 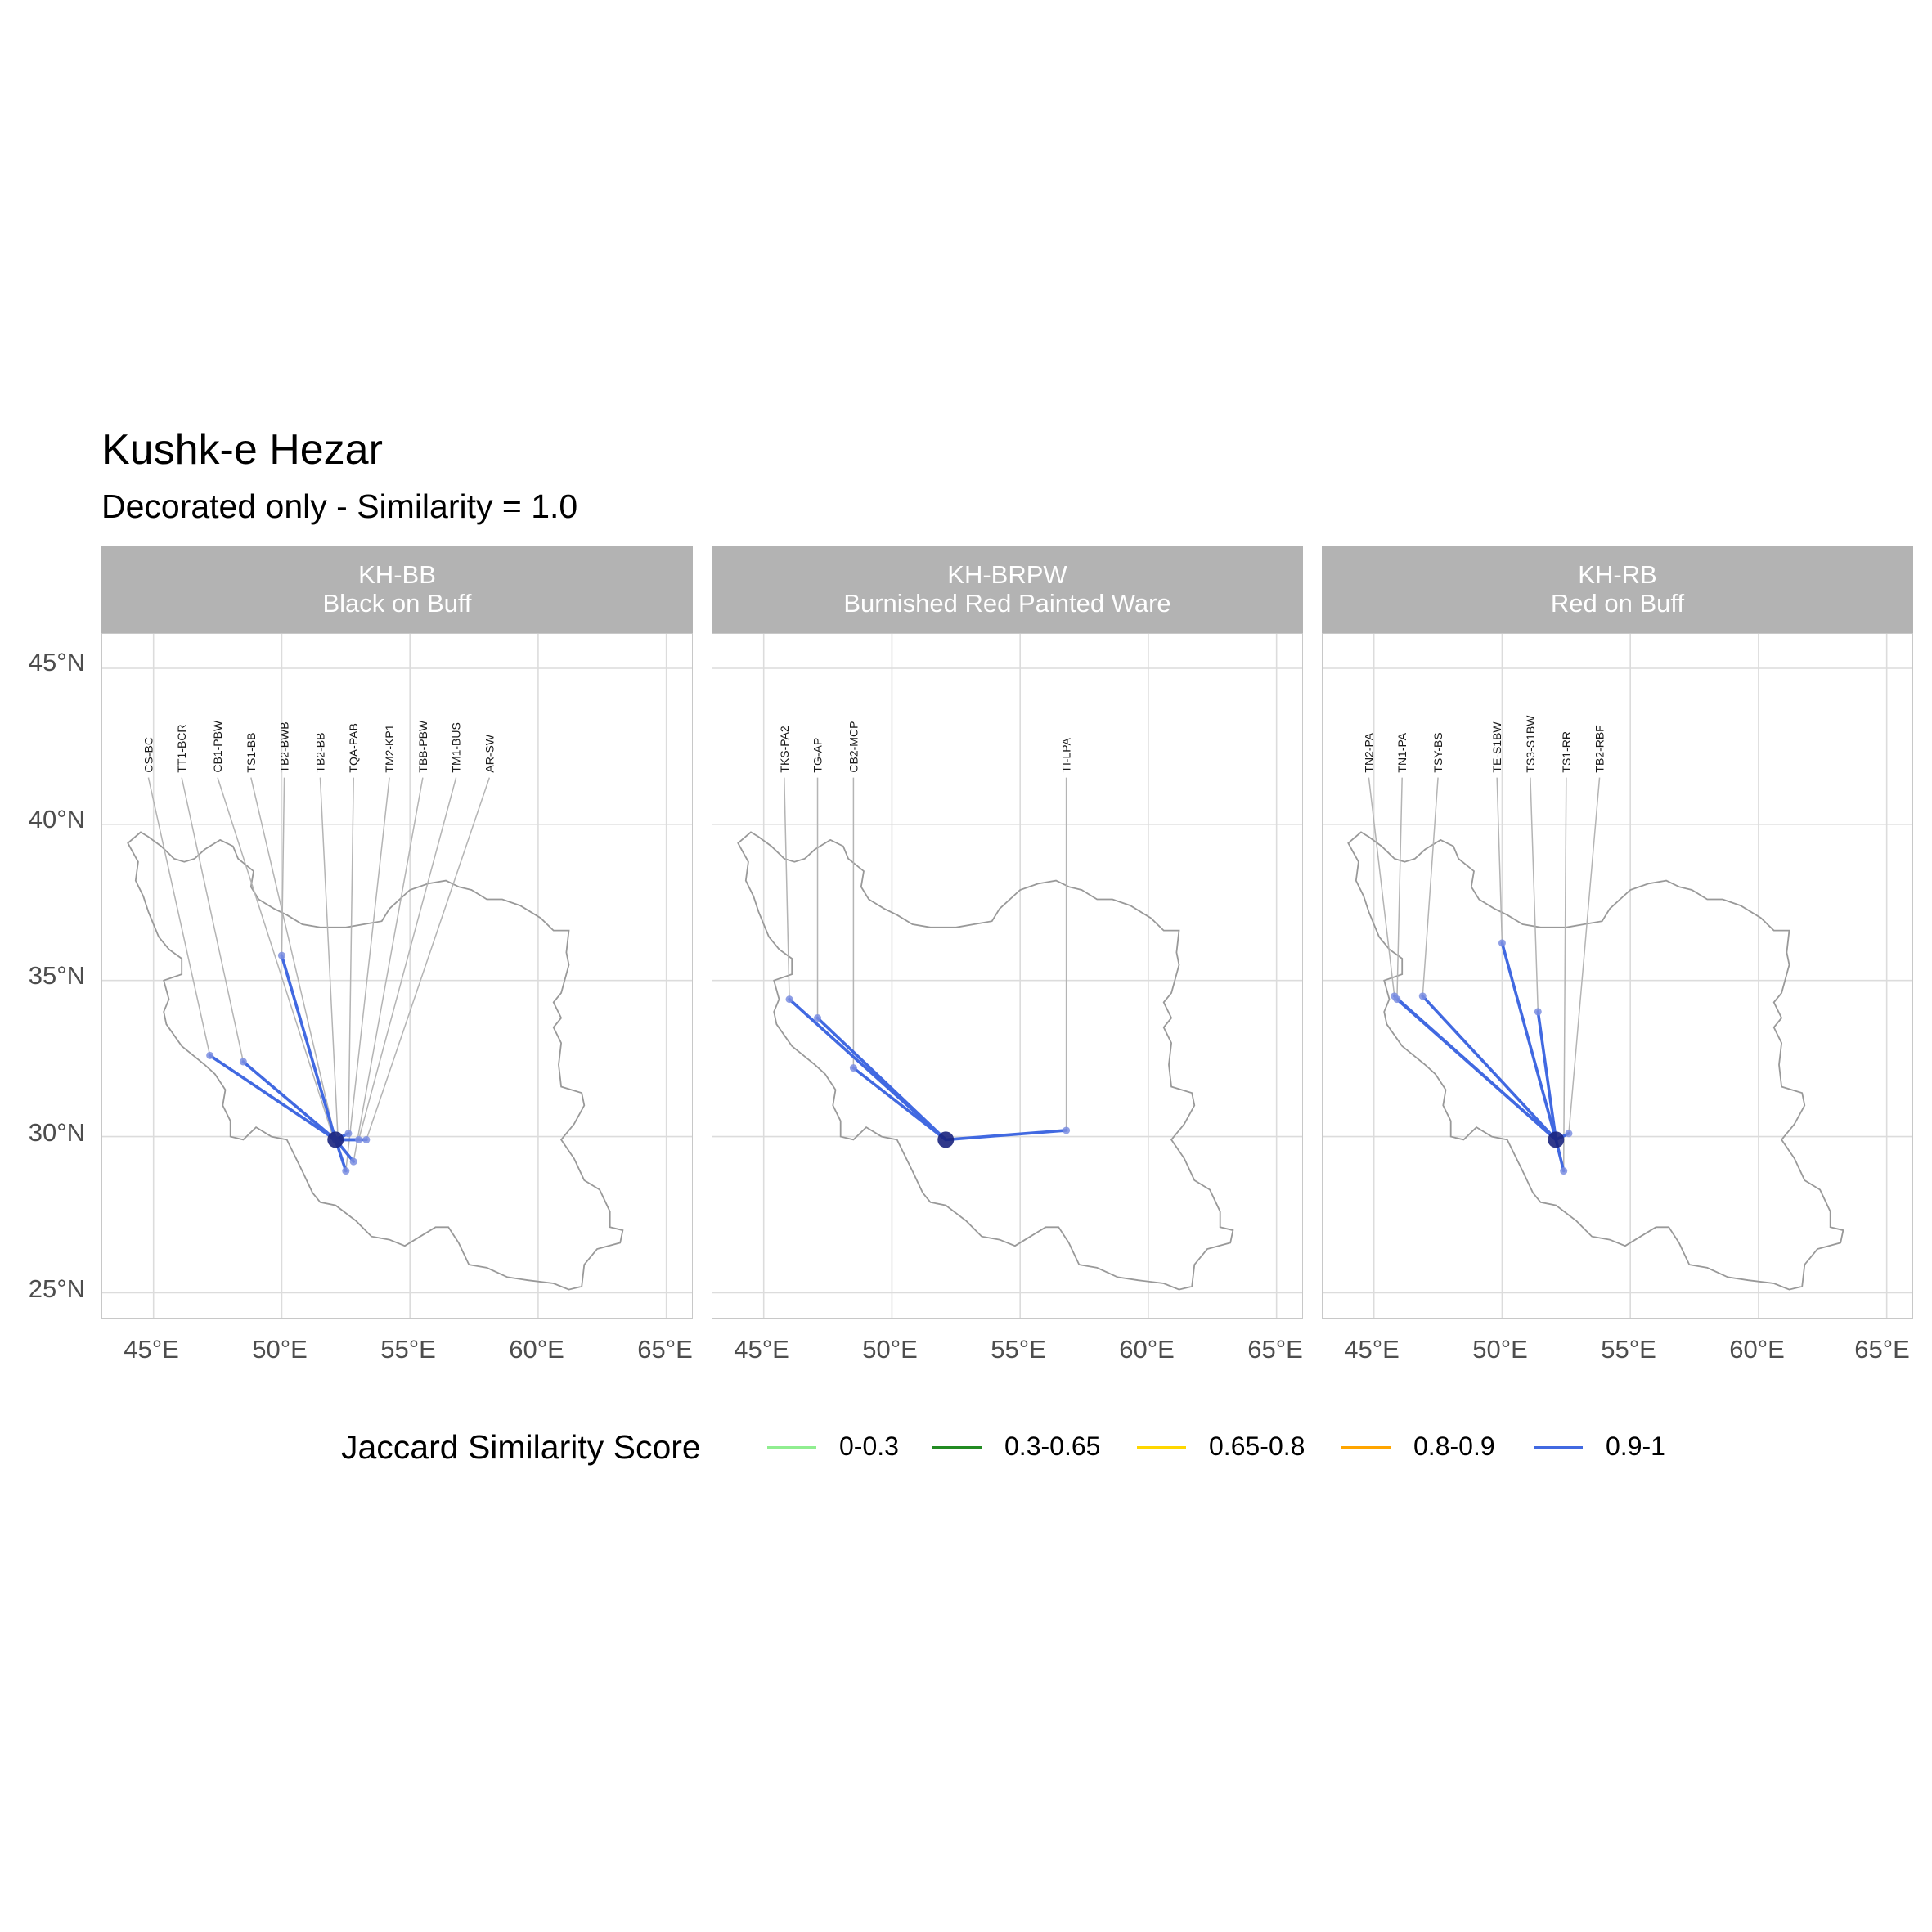 I want to click on site-label: CB2-MCP, so click(x=853, y=747).